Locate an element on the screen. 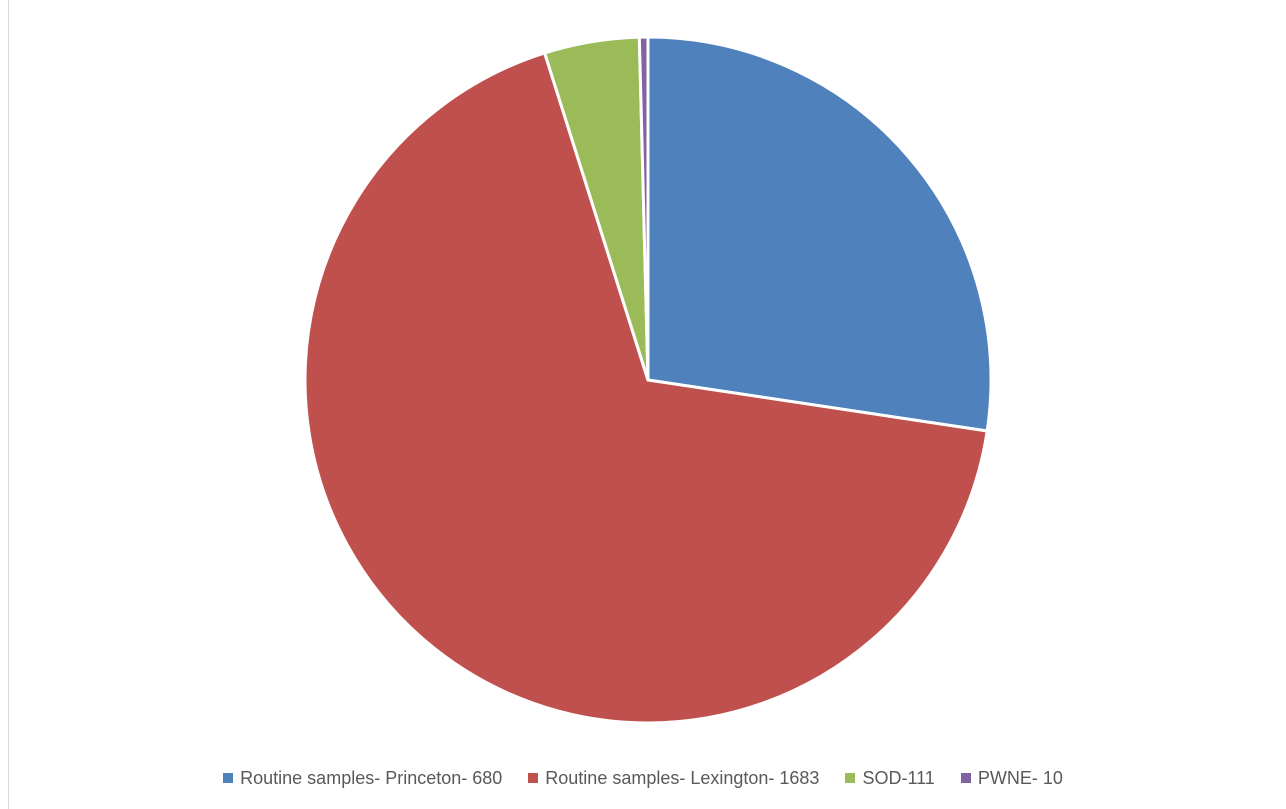  pie-slice-pwne is located at coordinates (643, 208).